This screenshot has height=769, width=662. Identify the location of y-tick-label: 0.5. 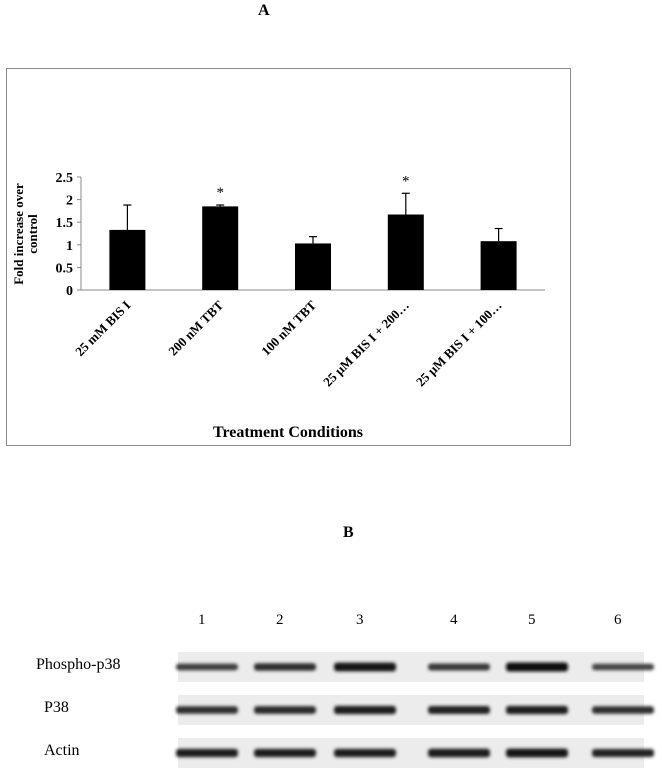
(65, 268).